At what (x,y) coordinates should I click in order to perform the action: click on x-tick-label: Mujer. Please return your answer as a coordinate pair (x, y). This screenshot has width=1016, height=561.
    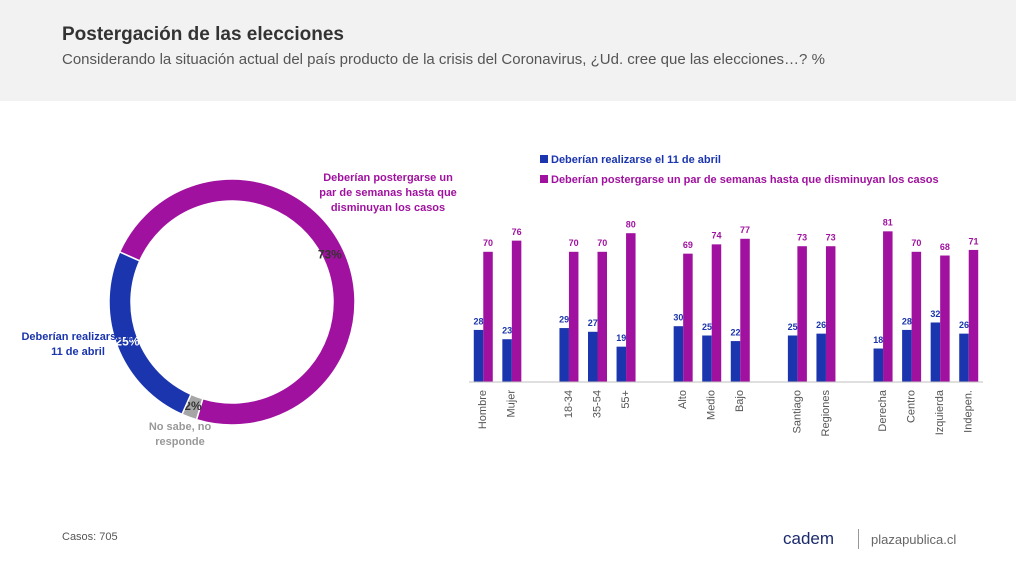
    Looking at the image, I should click on (512, 404).